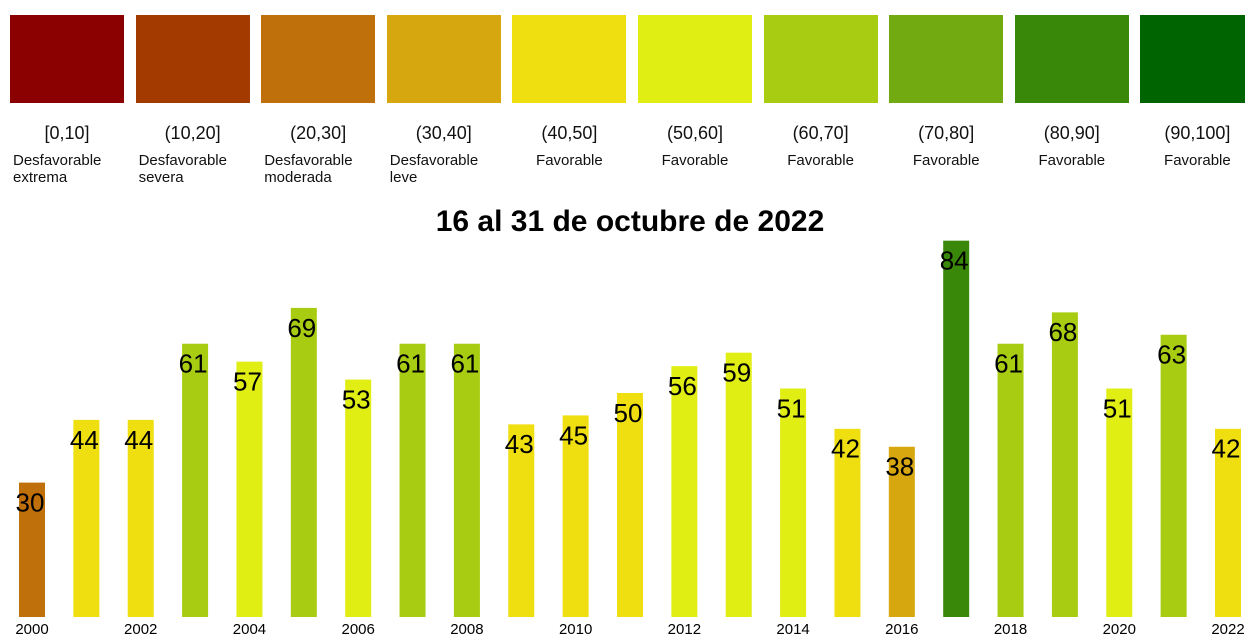 Image resolution: width=1245 pixels, height=637 pixels. I want to click on data-label: 38, so click(899, 467).